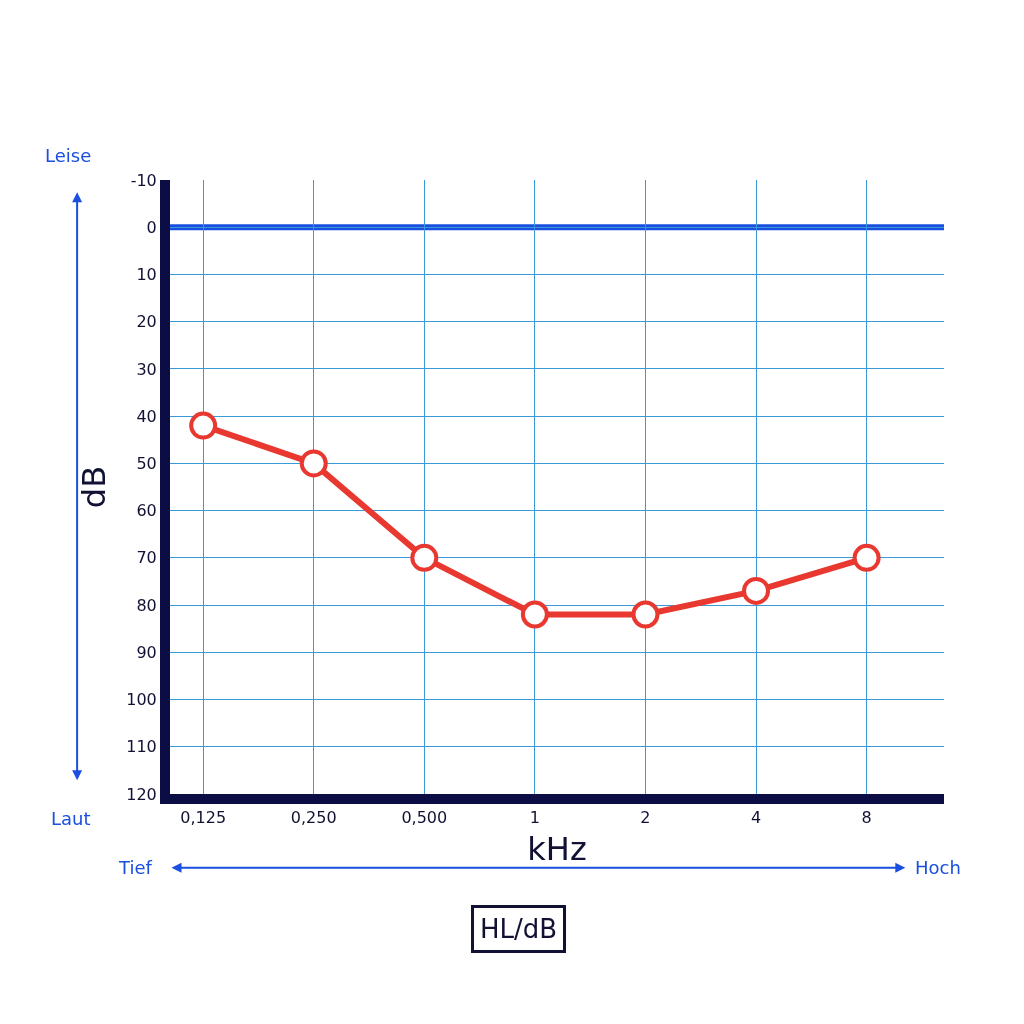 The height and width of the screenshot is (1024, 1024). What do you see at coordinates (146, 652) in the screenshot?
I see `y-tick-label: 90` at bounding box center [146, 652].